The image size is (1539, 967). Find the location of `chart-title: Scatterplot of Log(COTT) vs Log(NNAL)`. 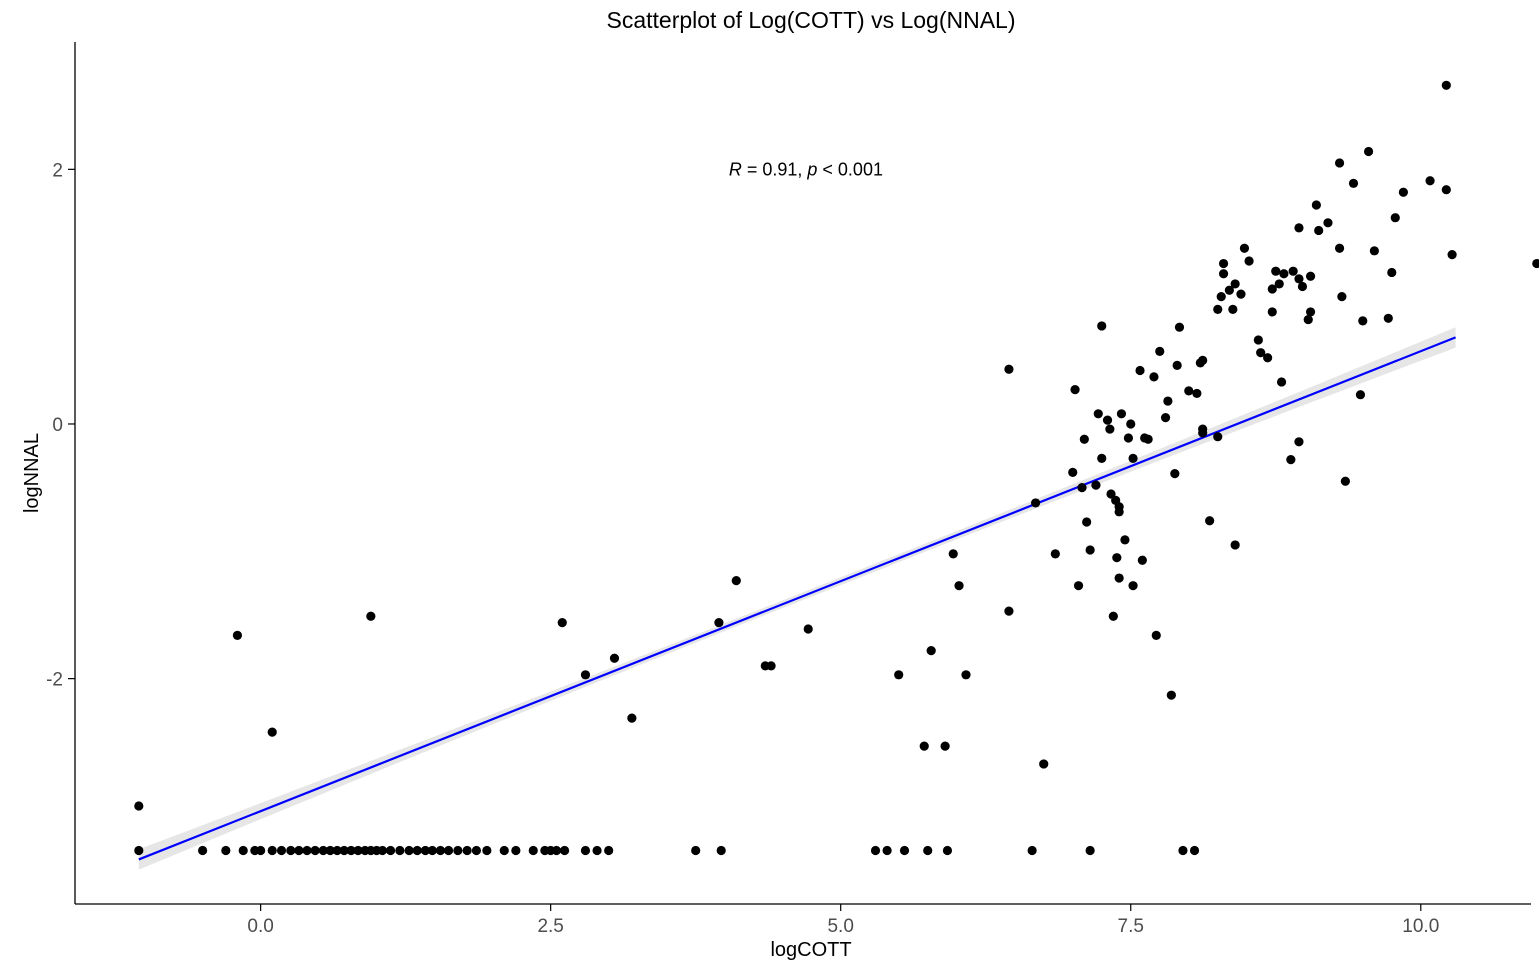

chart-title: Scatterplot of Log(COTT) vs Log(NNAL) is located at coordinates (810, 20).